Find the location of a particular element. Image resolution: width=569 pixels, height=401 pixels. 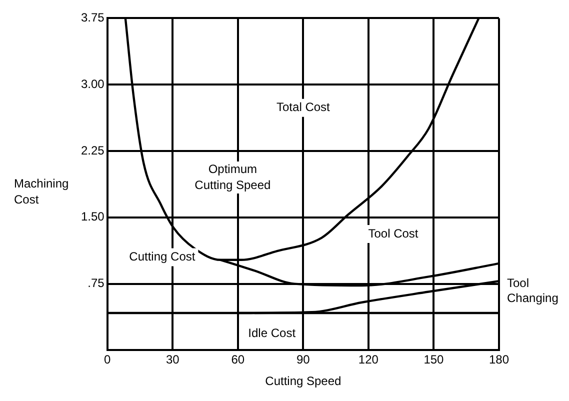

text: Tool Changing is located at coordinates (532, 291).